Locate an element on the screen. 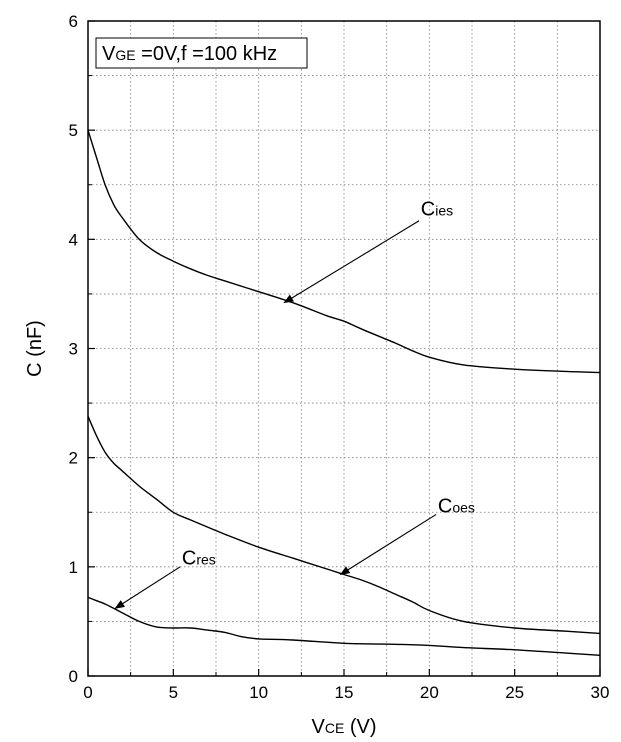 The height and width of the screenshot is (742, 621). y-tick-label: 6 is located at coordinates (73, 21).